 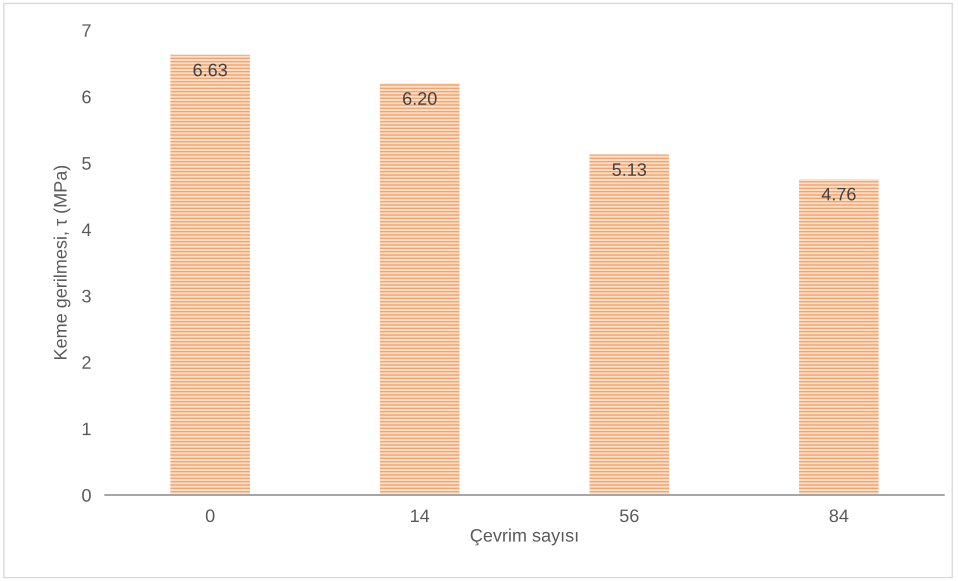 What do you see at coordinates (86, 495) in the screenshot?
I see `y-tick-label: 0` at bounding box center [86, 495].